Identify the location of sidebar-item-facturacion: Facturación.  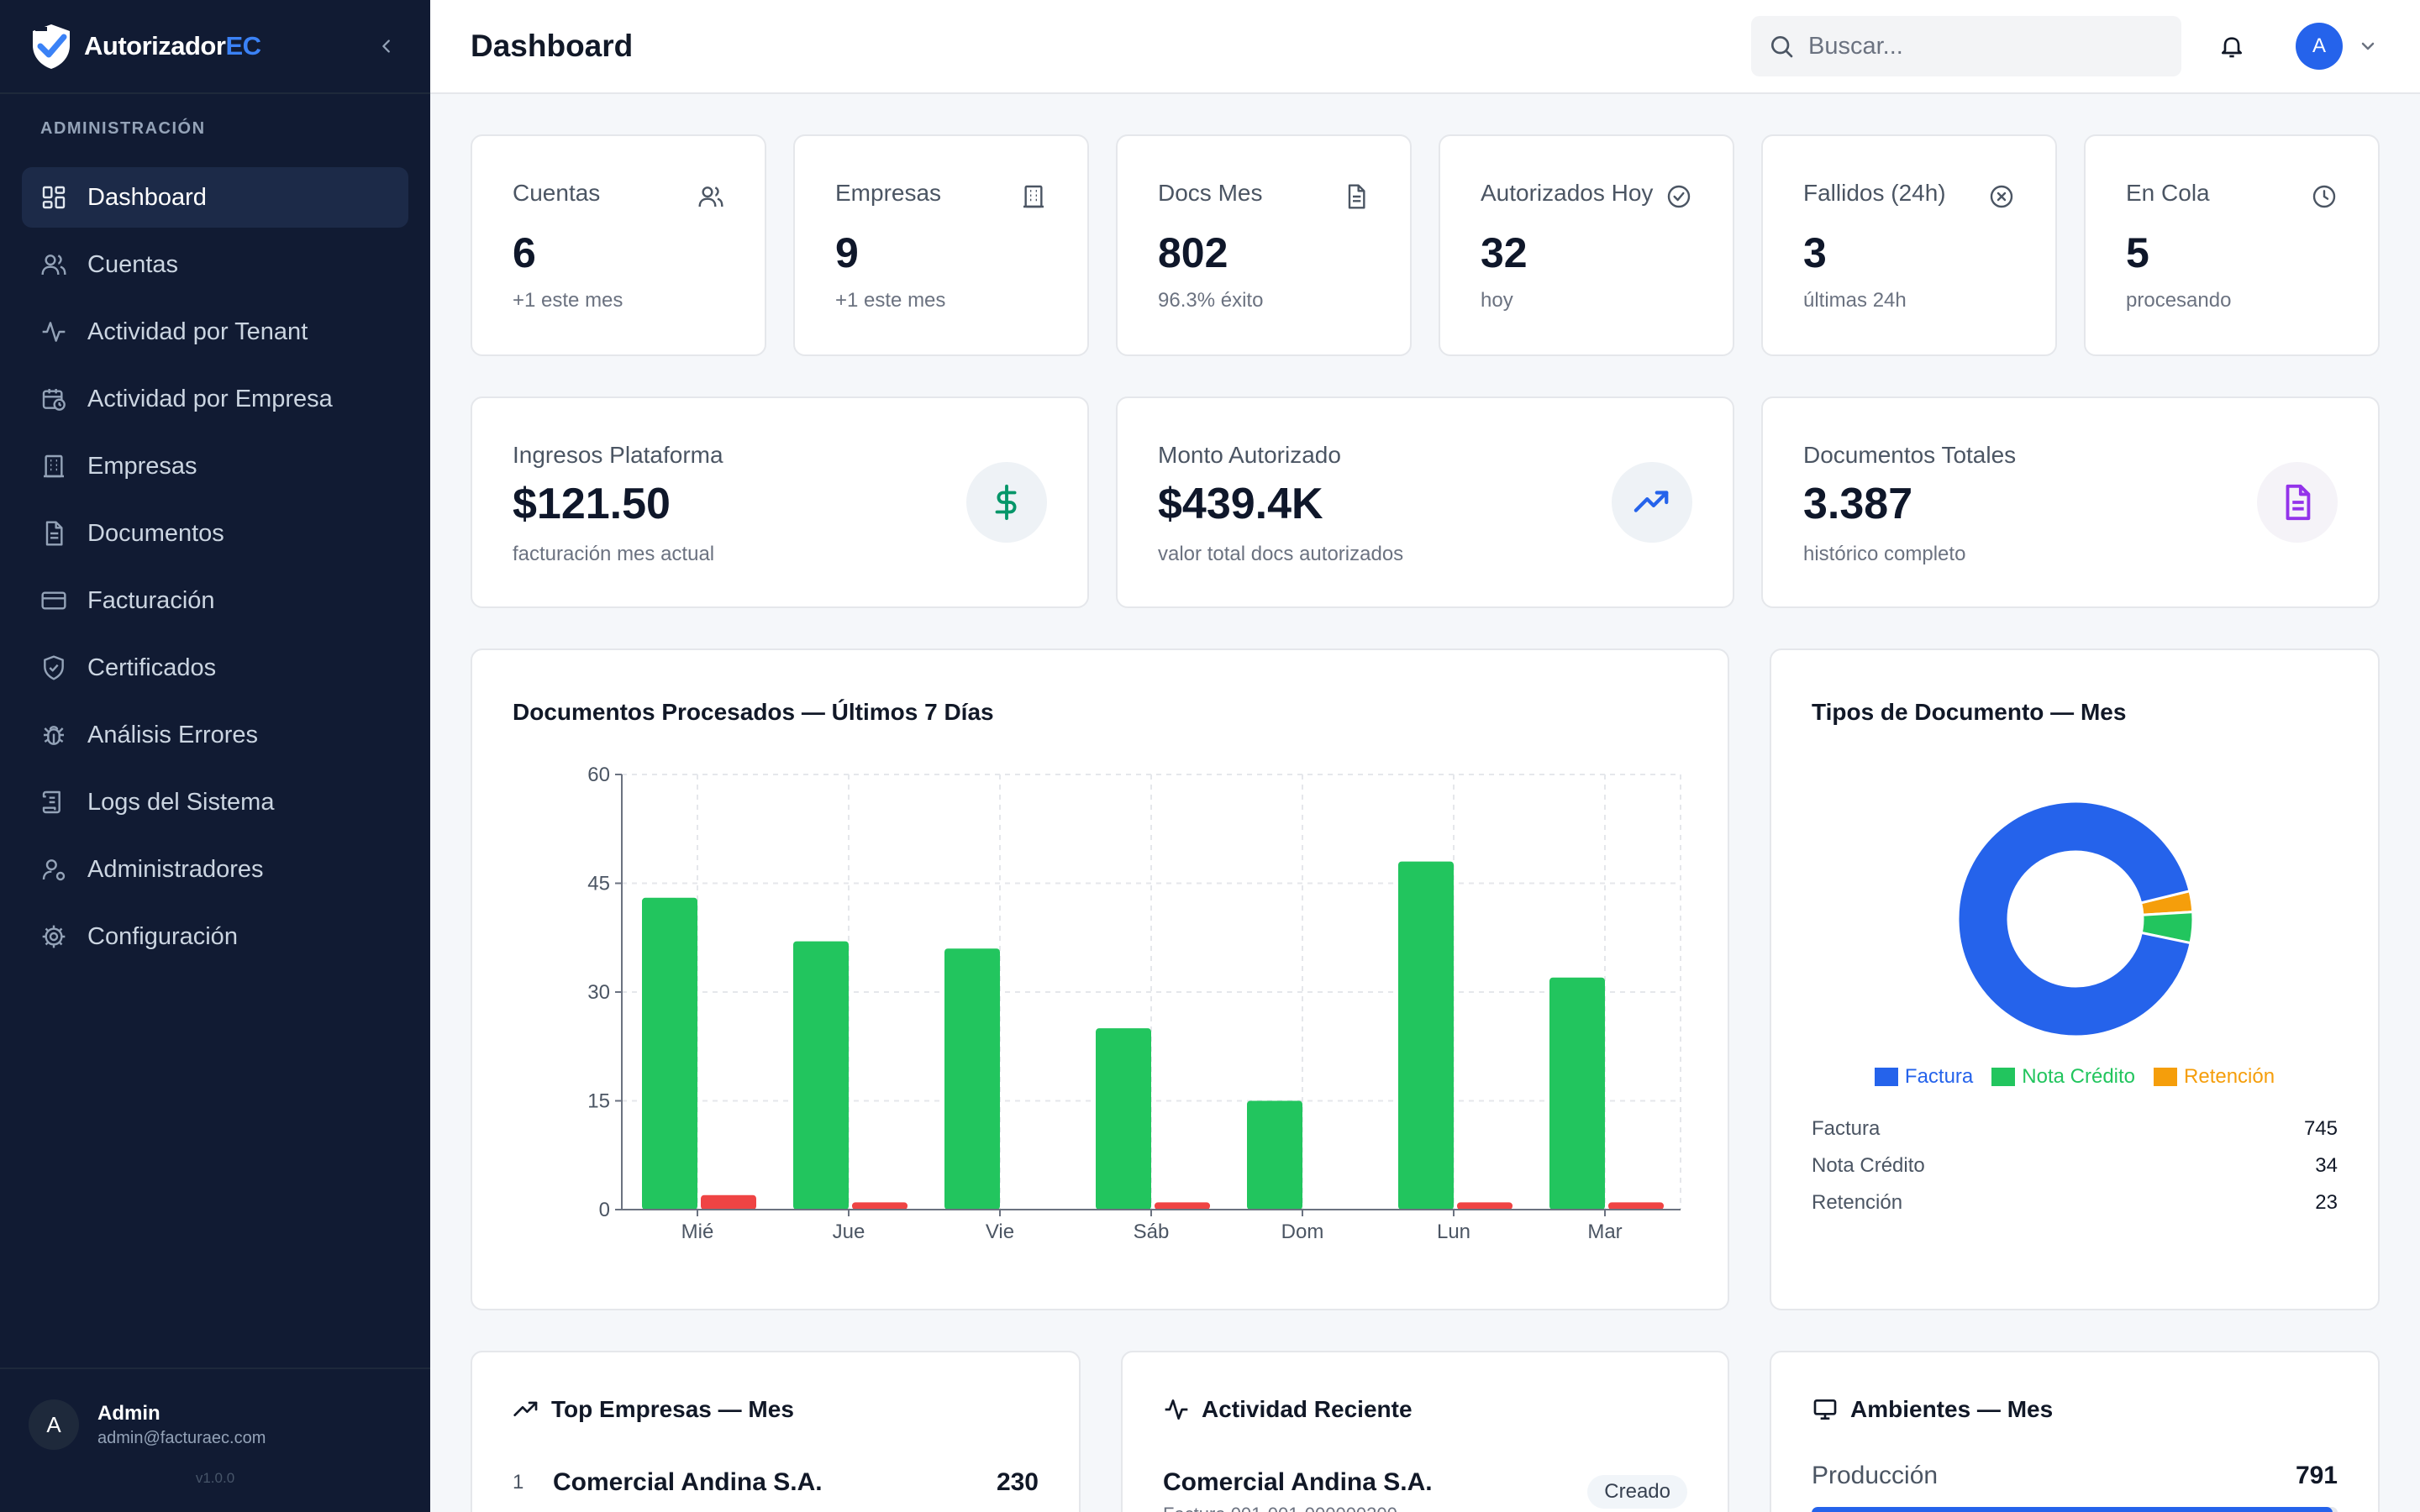
(215, 600).